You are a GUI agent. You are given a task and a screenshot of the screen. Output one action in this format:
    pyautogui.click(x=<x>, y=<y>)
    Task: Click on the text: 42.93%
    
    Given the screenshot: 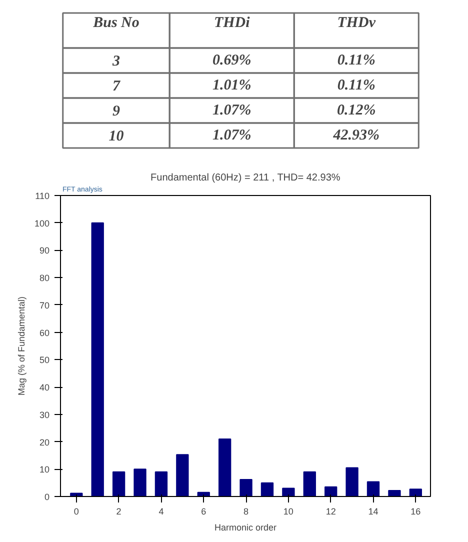 What is the action you would take?
    pyautogui.click(x=356, y=136)
    